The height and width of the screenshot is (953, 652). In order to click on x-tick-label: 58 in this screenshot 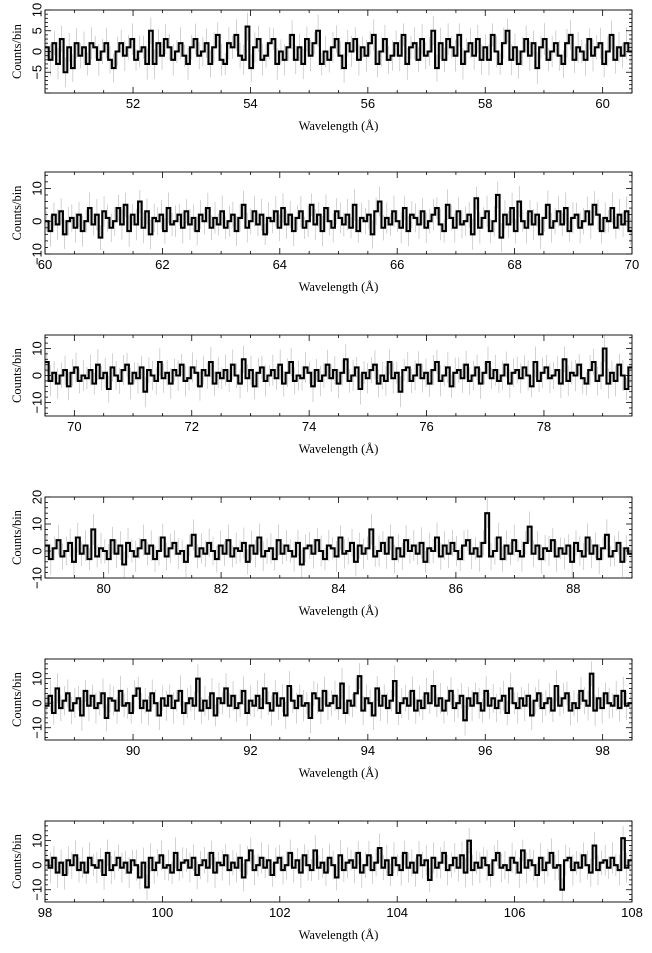, I will do `click(485, 103)`.